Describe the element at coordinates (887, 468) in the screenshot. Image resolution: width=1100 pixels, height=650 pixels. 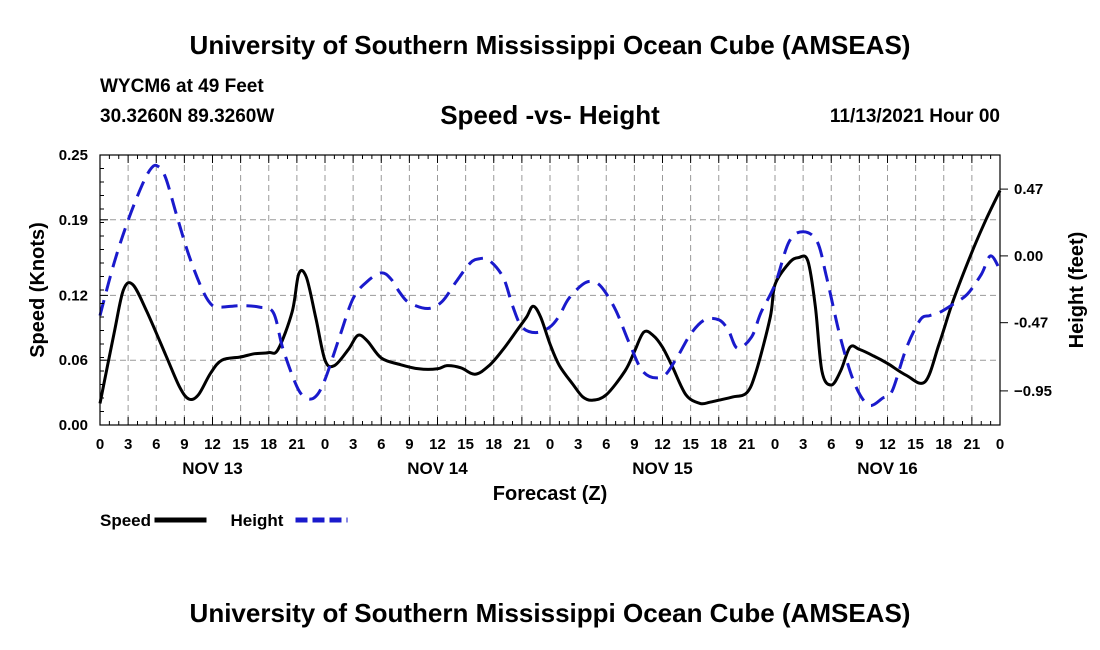
I see `day-label: NOV 16` at that location.